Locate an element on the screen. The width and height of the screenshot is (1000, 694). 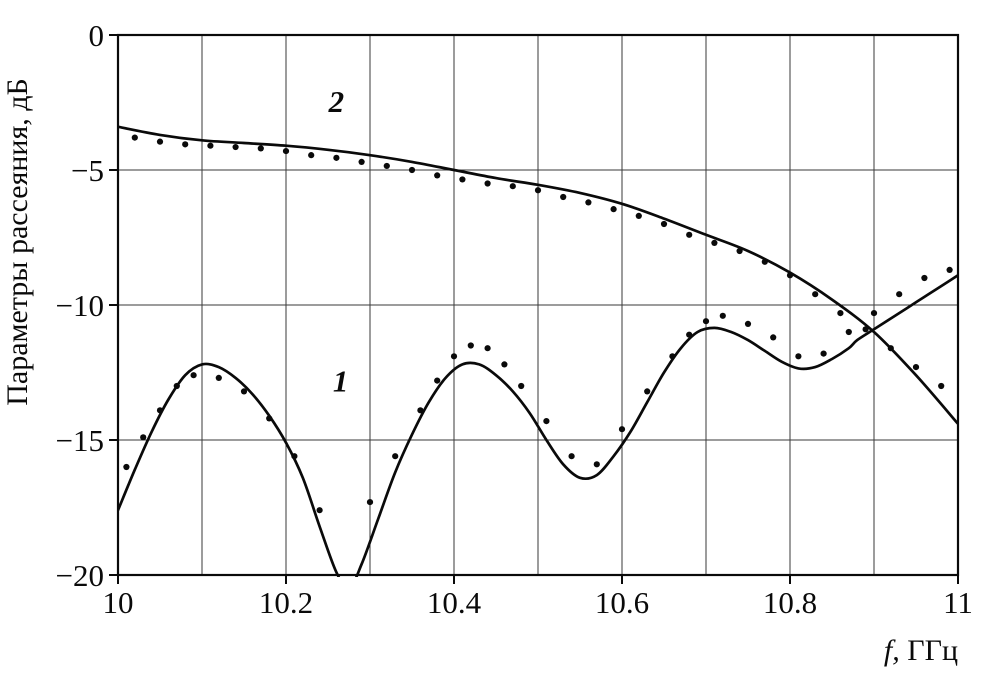
y-tick-label: −15 is located at coordinates (80, 440).